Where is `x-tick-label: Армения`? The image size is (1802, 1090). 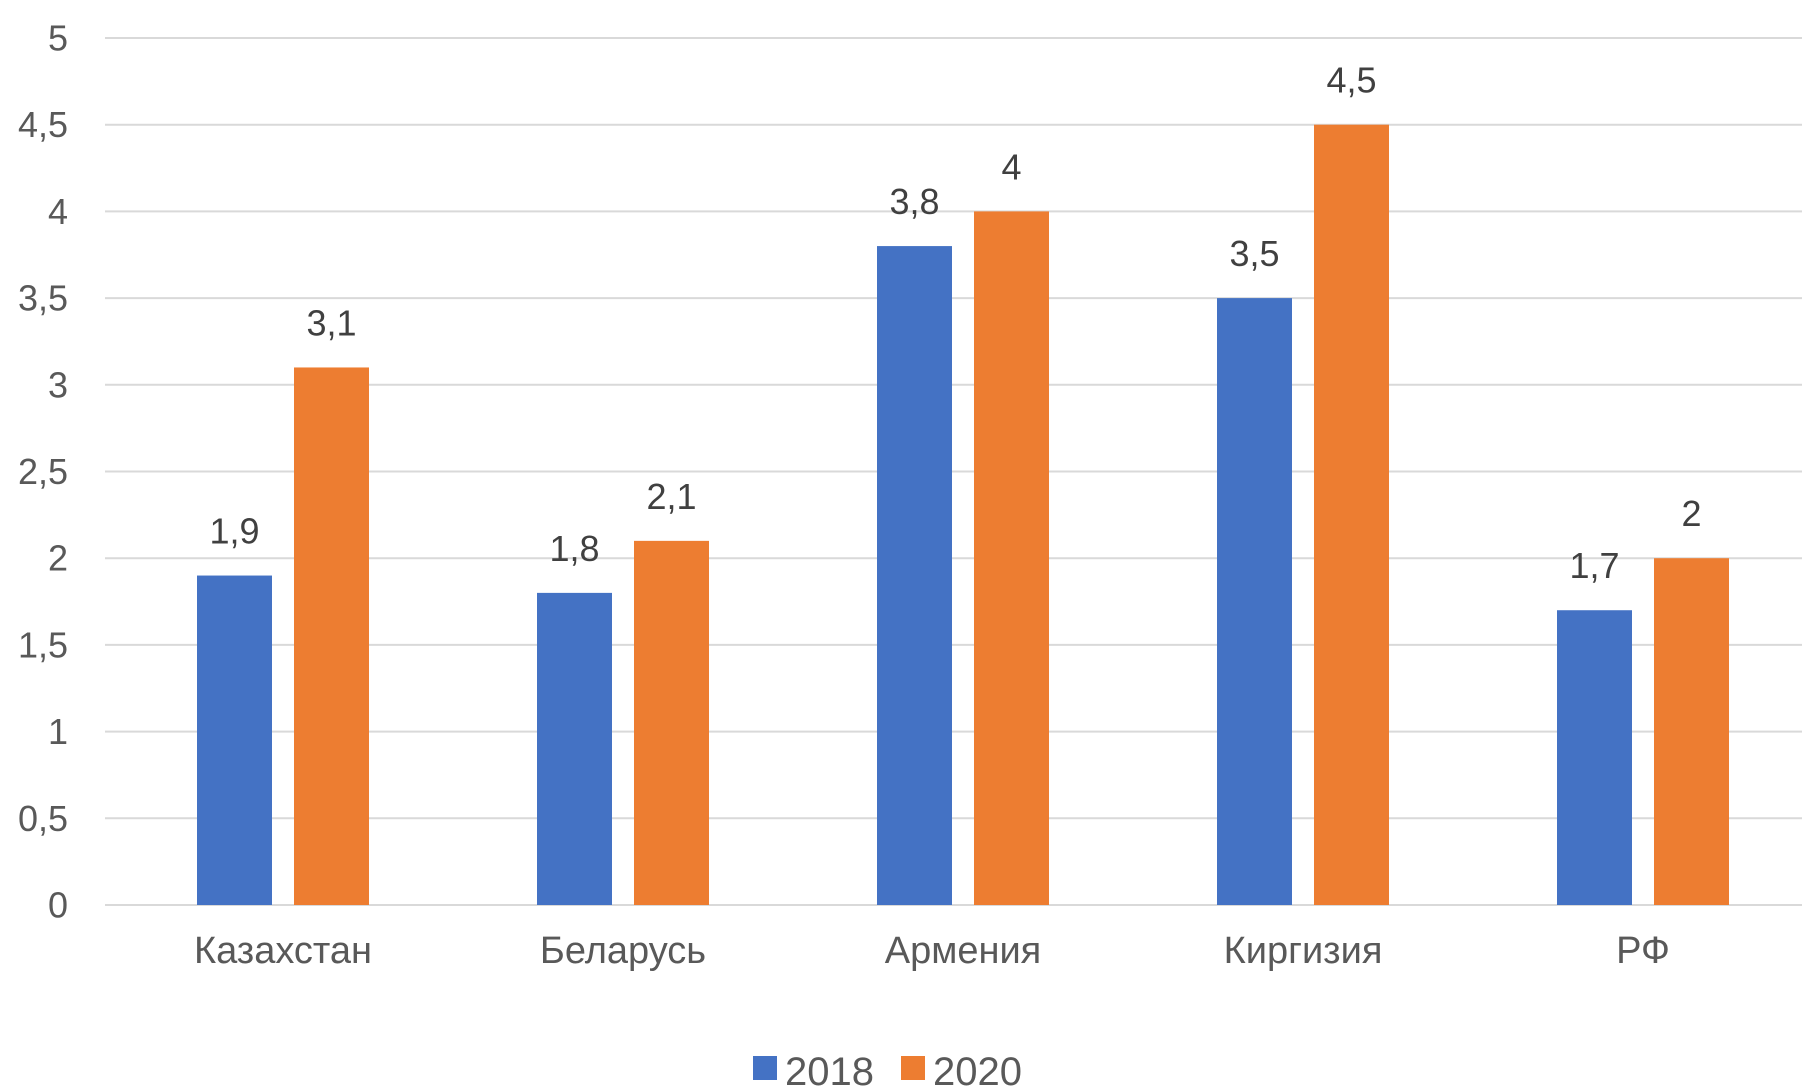
x-tick-label: Армения is located at coordinates (963, 951).